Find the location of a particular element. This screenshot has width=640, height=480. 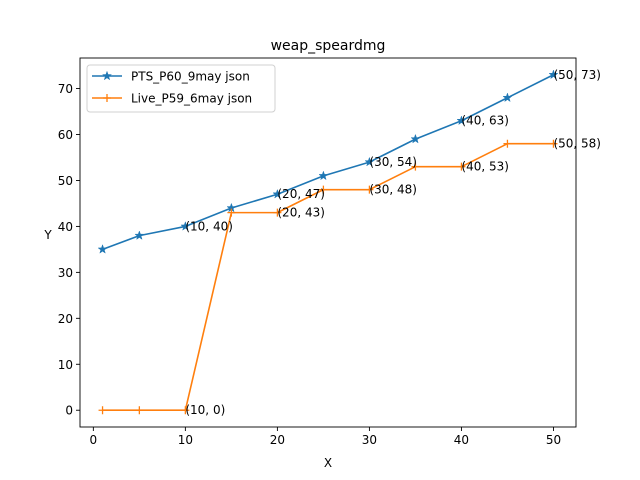

x-tick-label: 20 is located at coordinates (277, 440).